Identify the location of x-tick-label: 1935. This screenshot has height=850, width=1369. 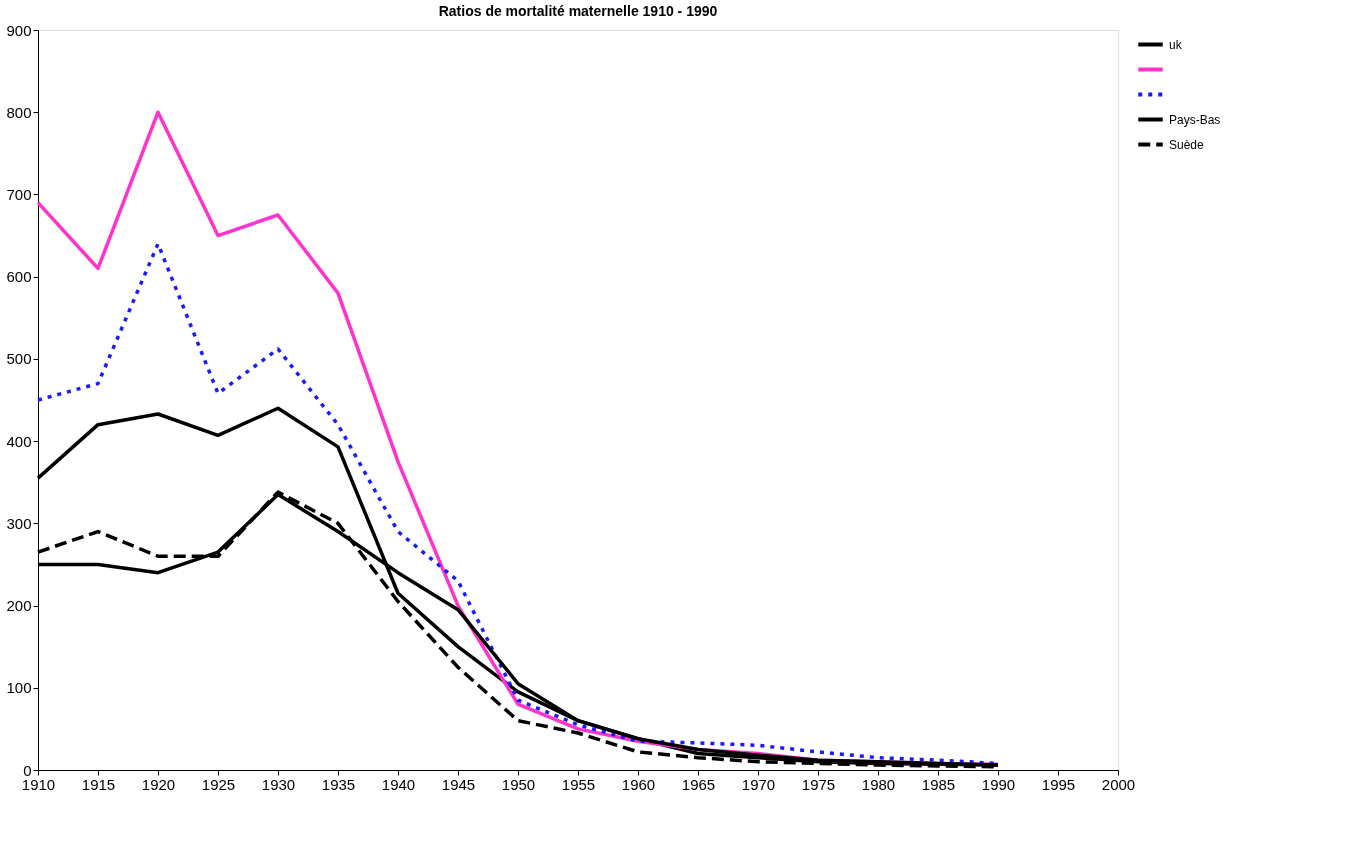
(338, 784).